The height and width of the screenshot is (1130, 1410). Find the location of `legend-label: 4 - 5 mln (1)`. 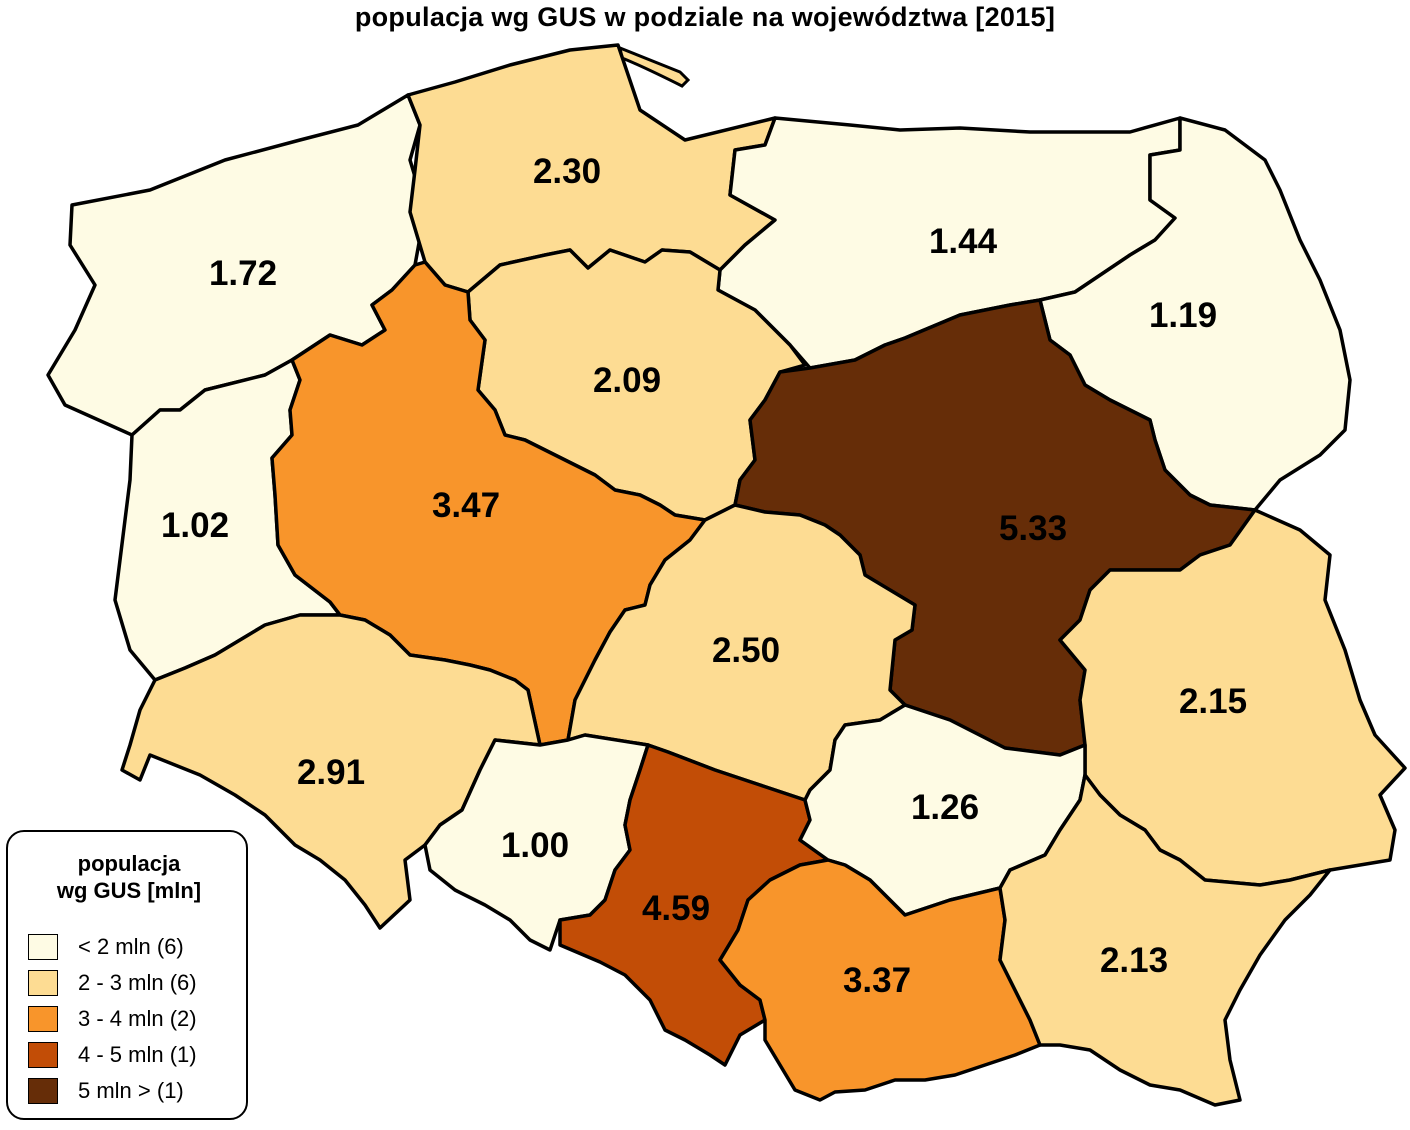

legend-label: 4 - 5 mln (1) is located at coordinates (137, 1054).